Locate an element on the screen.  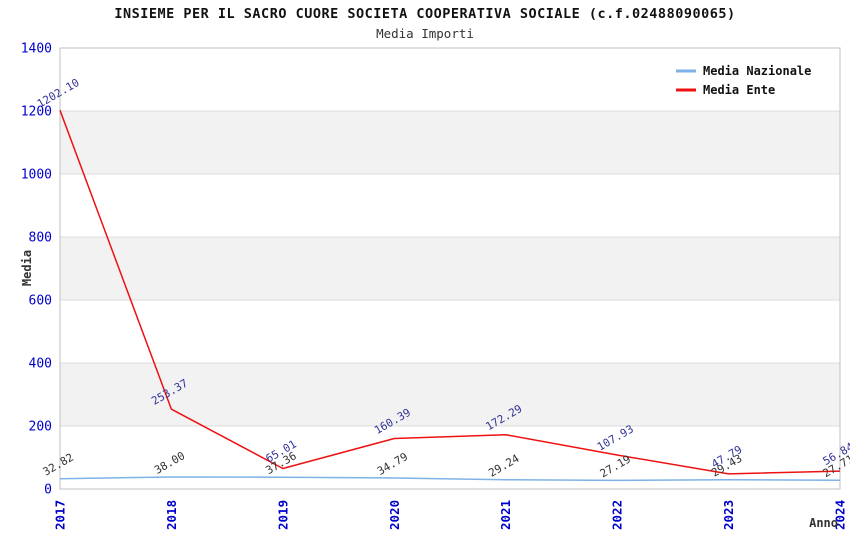
legend: Media Nazionale Media Ente is located at coordinates (743, 80).